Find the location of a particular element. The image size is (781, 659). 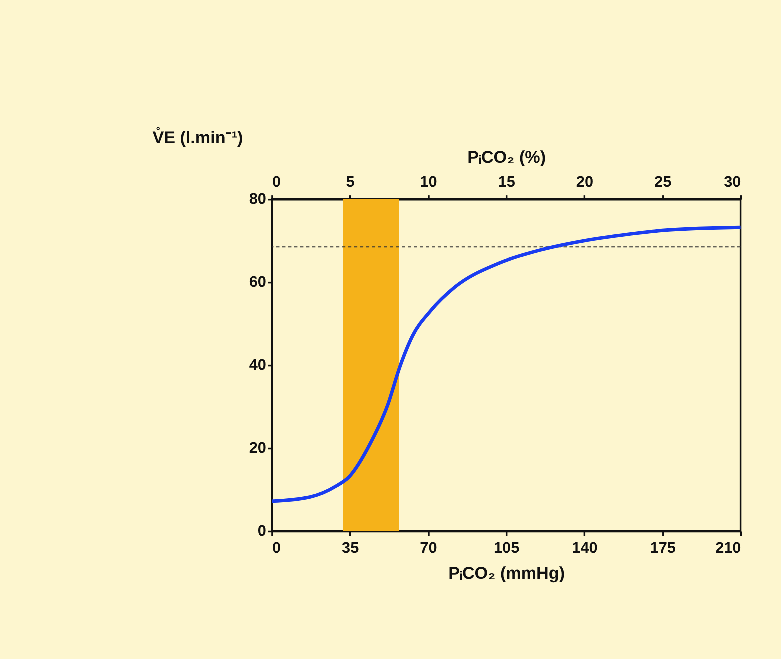

y-tick-label: 20 is located at coordinates (257, 449).